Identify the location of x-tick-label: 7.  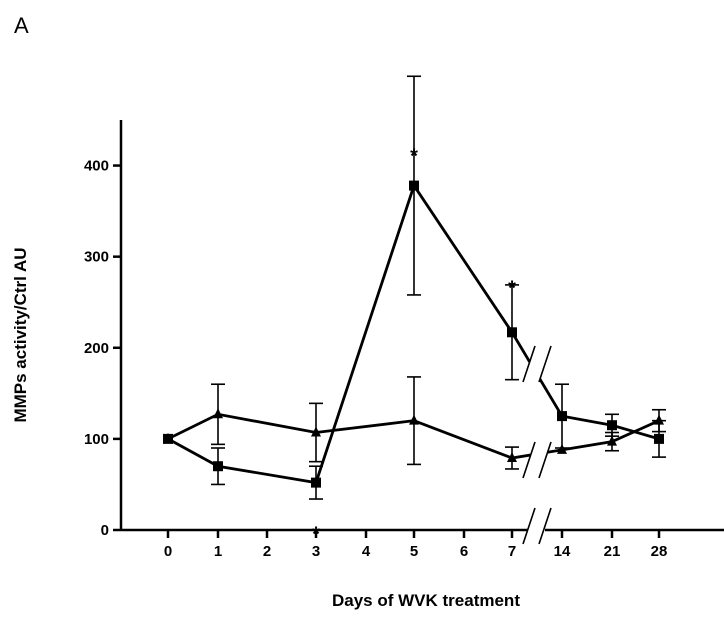
(512, 551).